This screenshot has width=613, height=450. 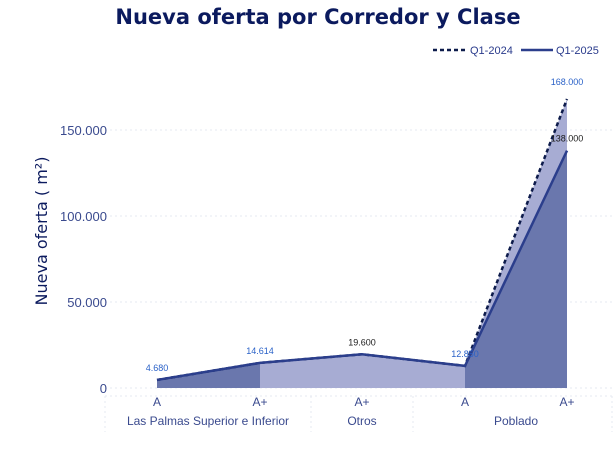 I want to click on x-group-label: Poblado, so click(x=516, y=421).